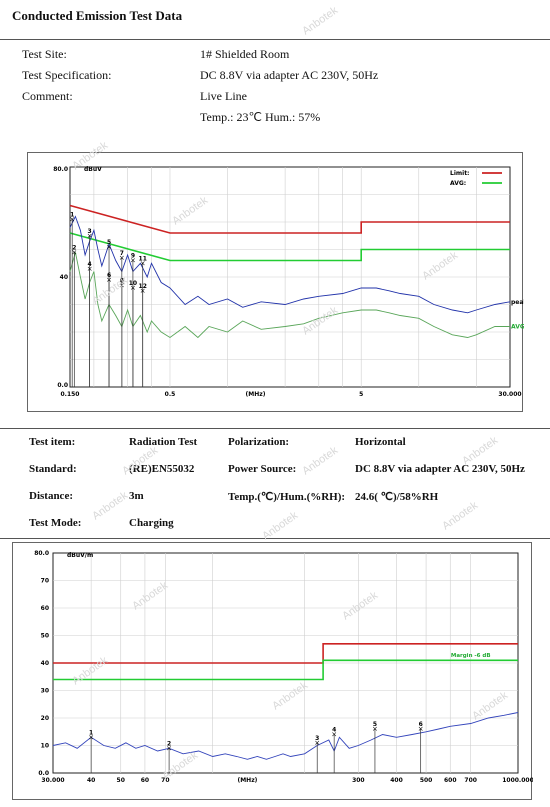 Image resolution: width=550 pixels, height=807 pixels. I want to click on test-mode-value: Charging, so click(151, 523).